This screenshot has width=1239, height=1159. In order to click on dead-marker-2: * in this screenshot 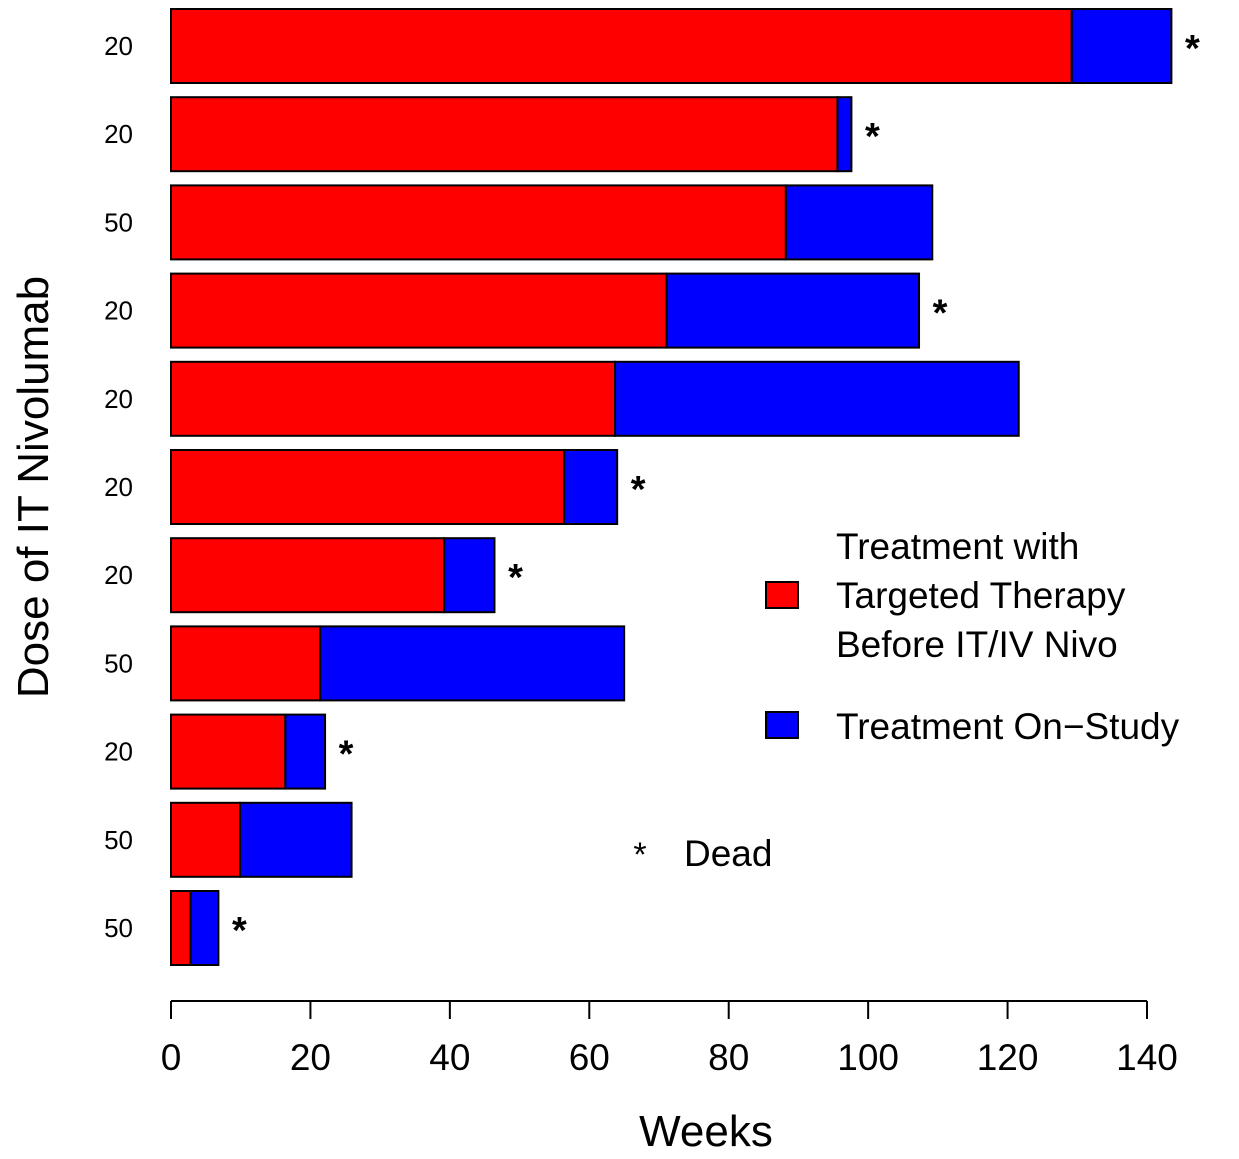, I will do `click(872, 137)`.